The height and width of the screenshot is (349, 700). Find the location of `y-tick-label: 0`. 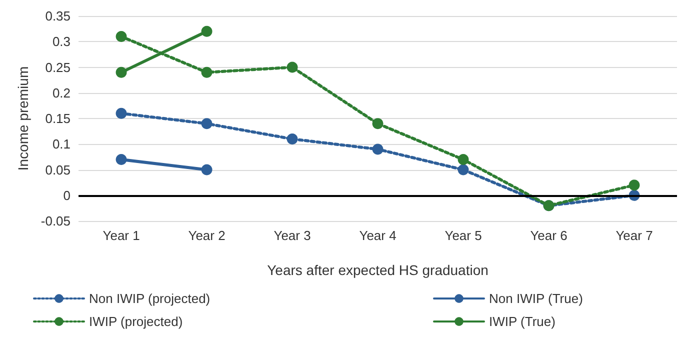

y-tick-label: 0 is located at coordinates (67, 195).